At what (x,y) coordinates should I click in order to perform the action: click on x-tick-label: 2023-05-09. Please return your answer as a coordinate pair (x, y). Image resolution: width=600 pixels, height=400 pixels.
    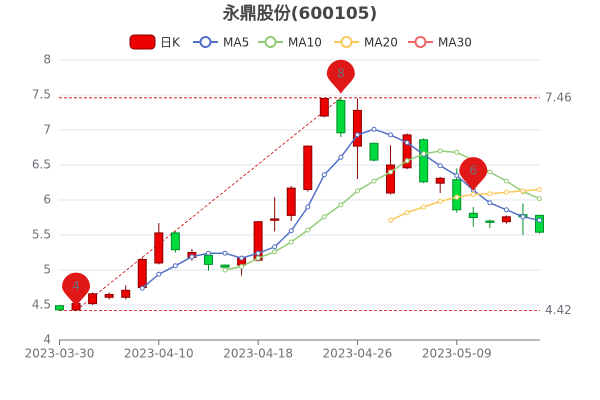
    Looking at the image, I should click on (457, 354).